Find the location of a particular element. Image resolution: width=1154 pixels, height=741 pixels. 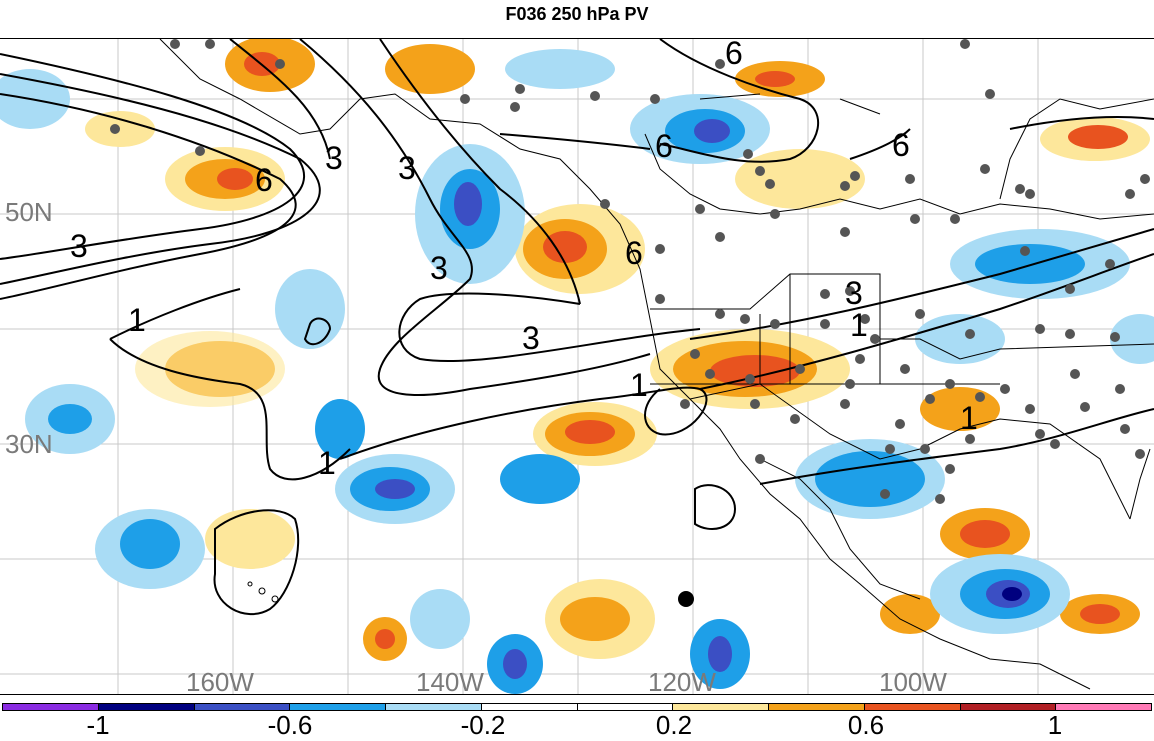

colorbar-label: -1 is located at coordinates (98, 725).